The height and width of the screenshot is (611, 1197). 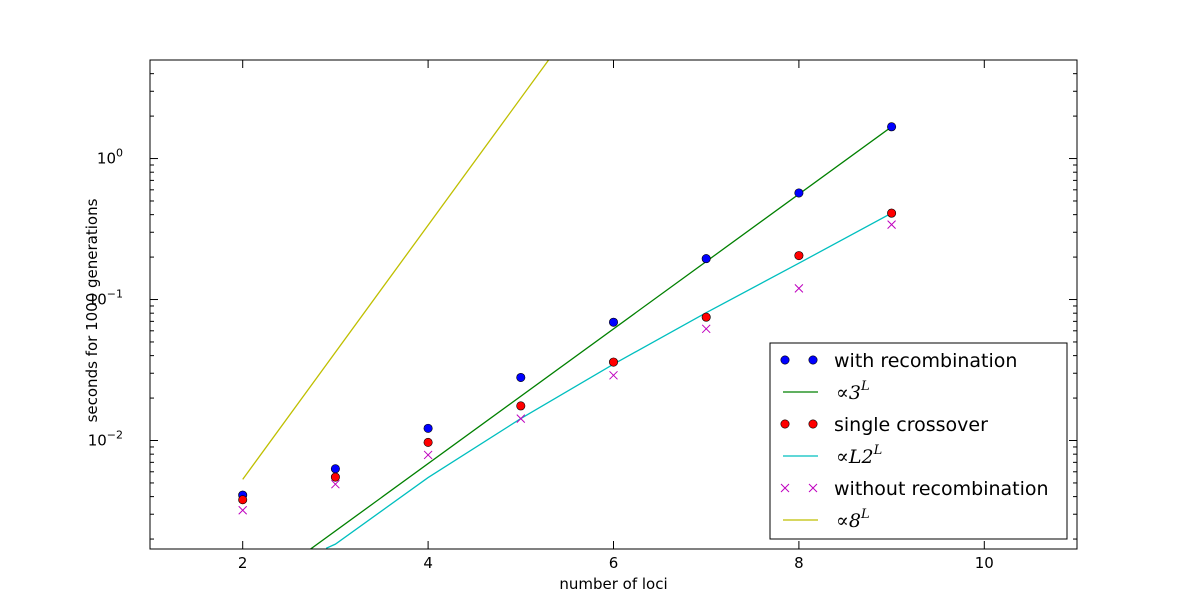 I want to click on legend-entry-5: ∝8L, so click(x=826, y=519).